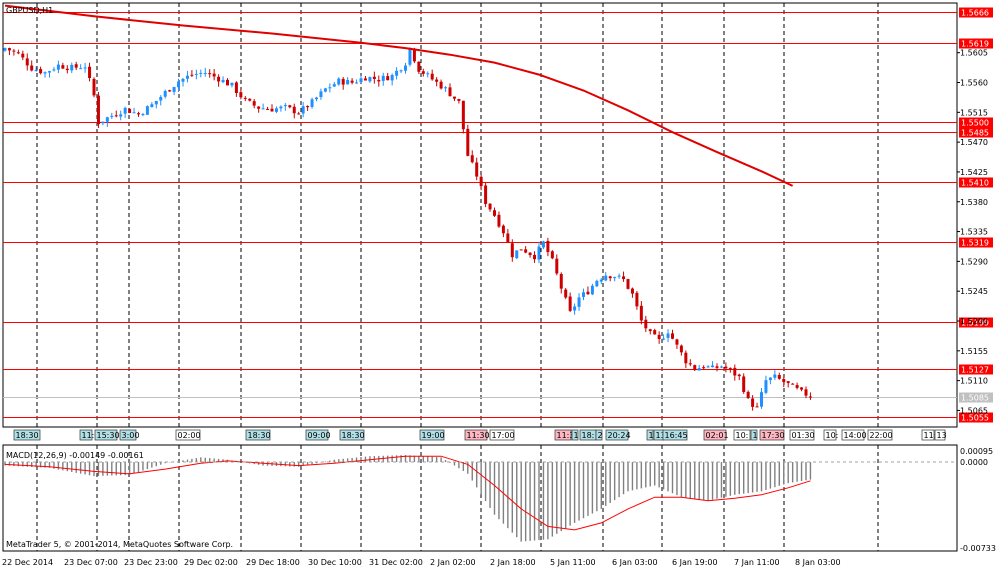  What do you see at coordinates (433, 435) in the screenshot?
I see `event-tag-8: 19:00` at bounding box center [433, 435].